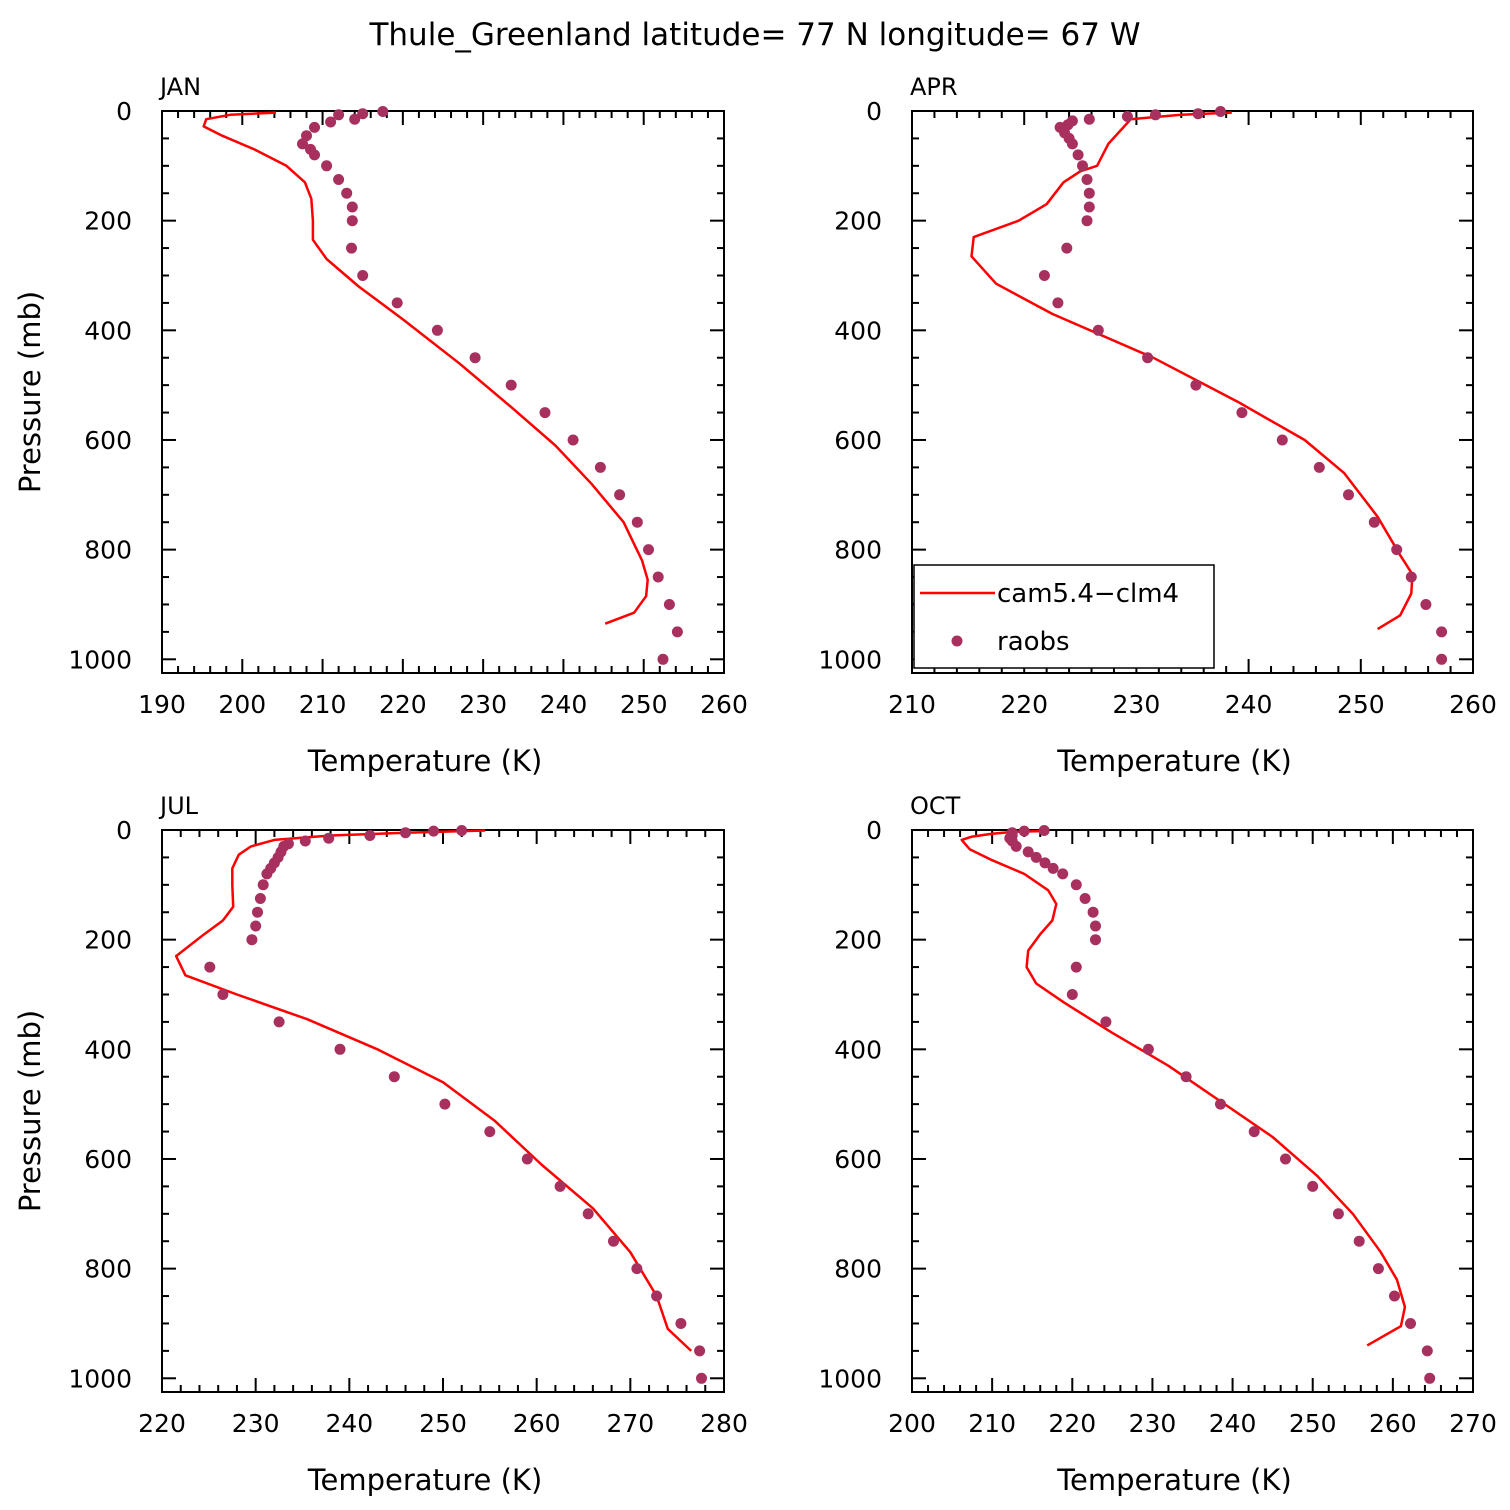  I want to click on x-tick-label: 240, so click(564, 704).